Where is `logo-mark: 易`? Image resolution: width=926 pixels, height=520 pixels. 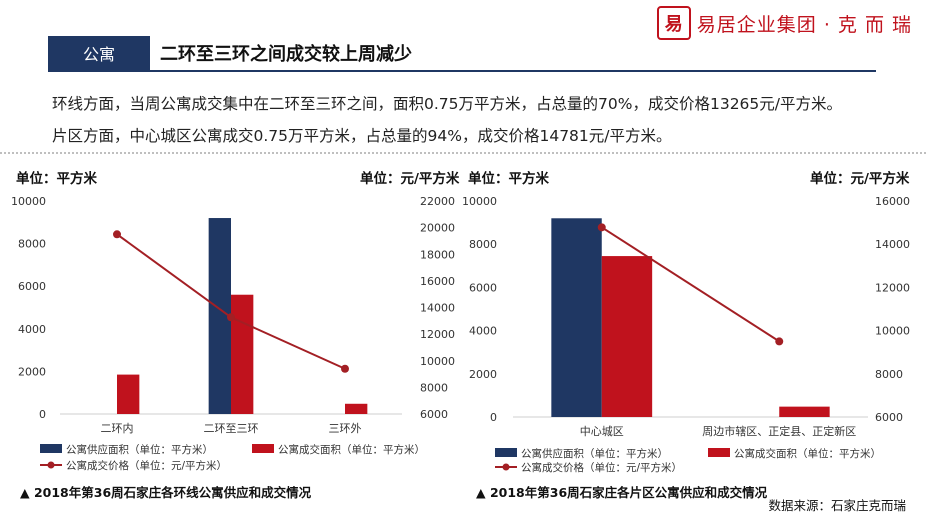 logo-mark: 易 is located at coordinates (673, 23).